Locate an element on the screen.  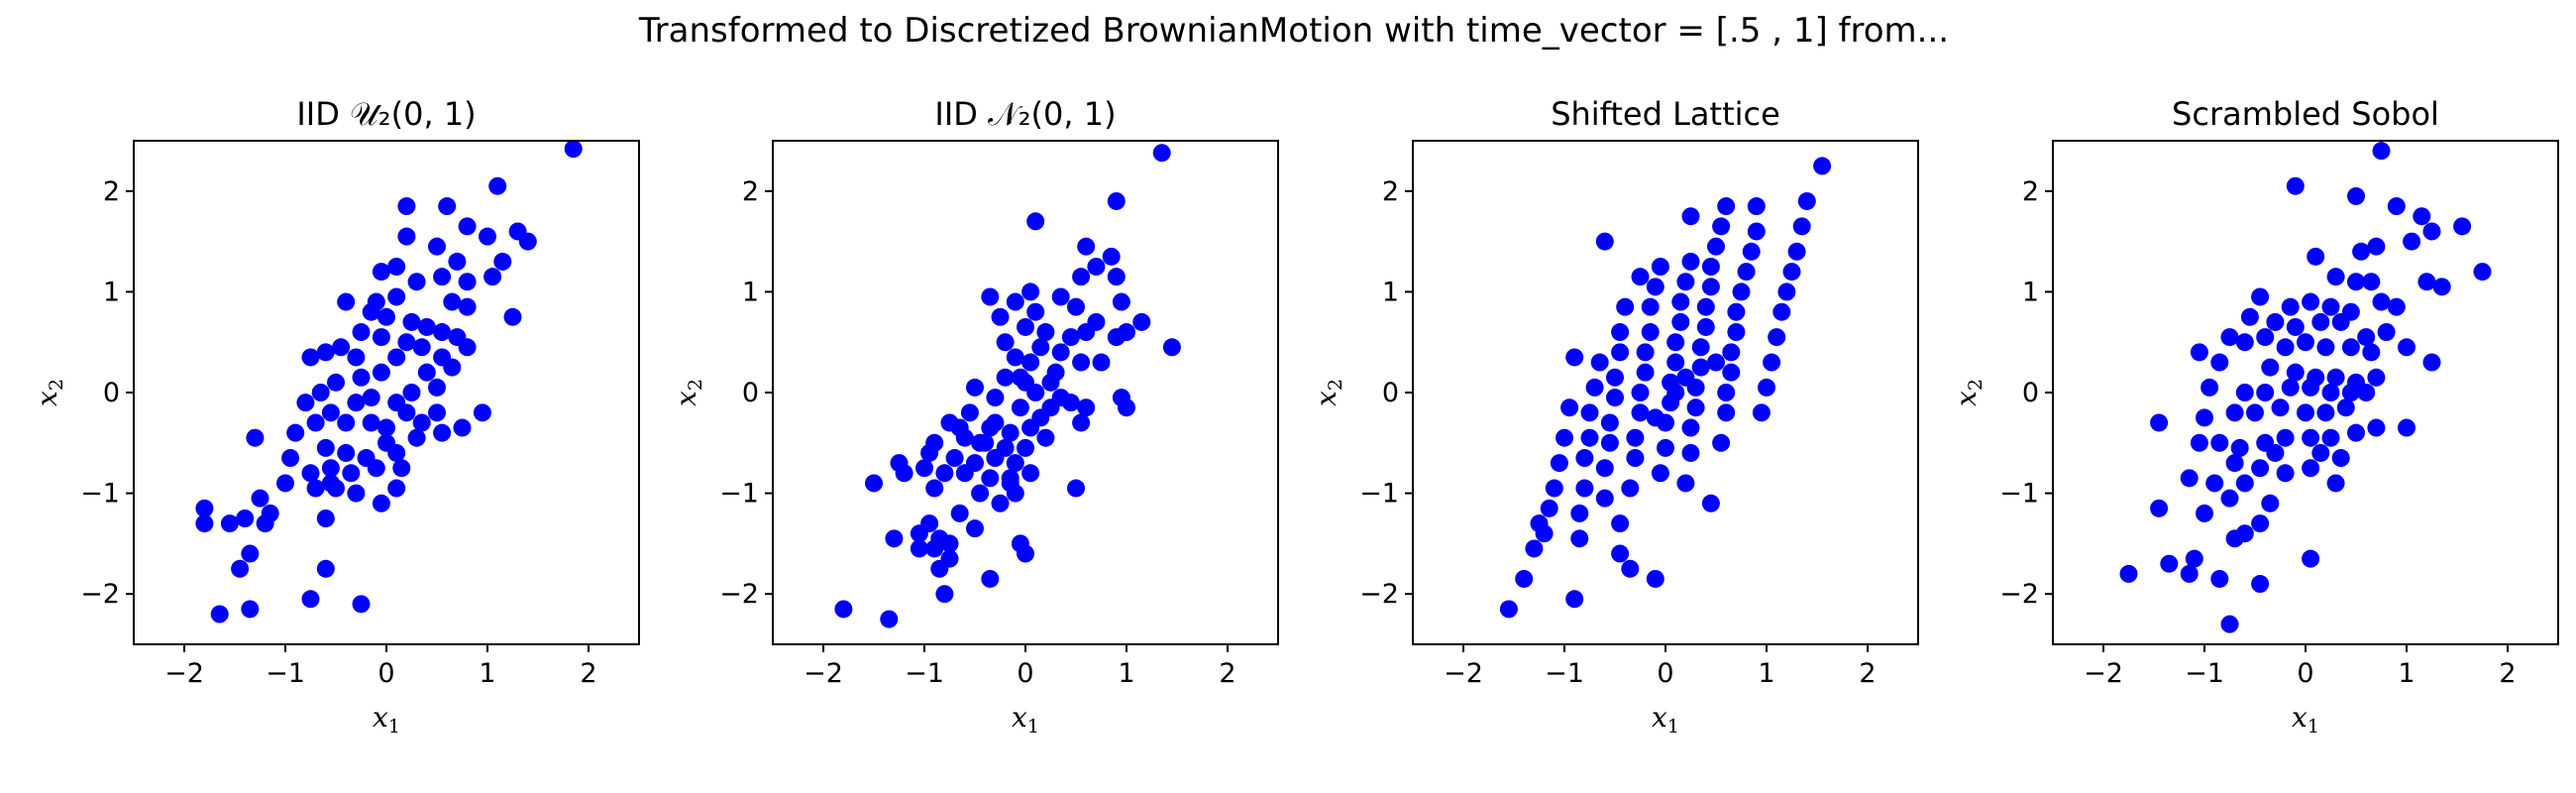
chart-2-xtick-label: −2 is located at coordinates (823, 673).